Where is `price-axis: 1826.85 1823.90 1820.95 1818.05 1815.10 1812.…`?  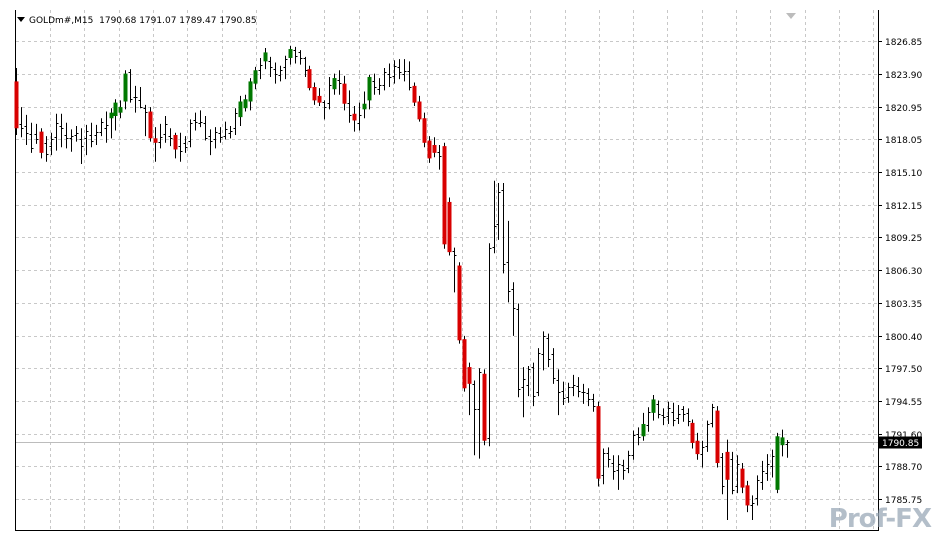
price-axis: 1826.85 1823.90 1820.95 1818.05 1815.10 1812.… is located at coordinates (900, 272).